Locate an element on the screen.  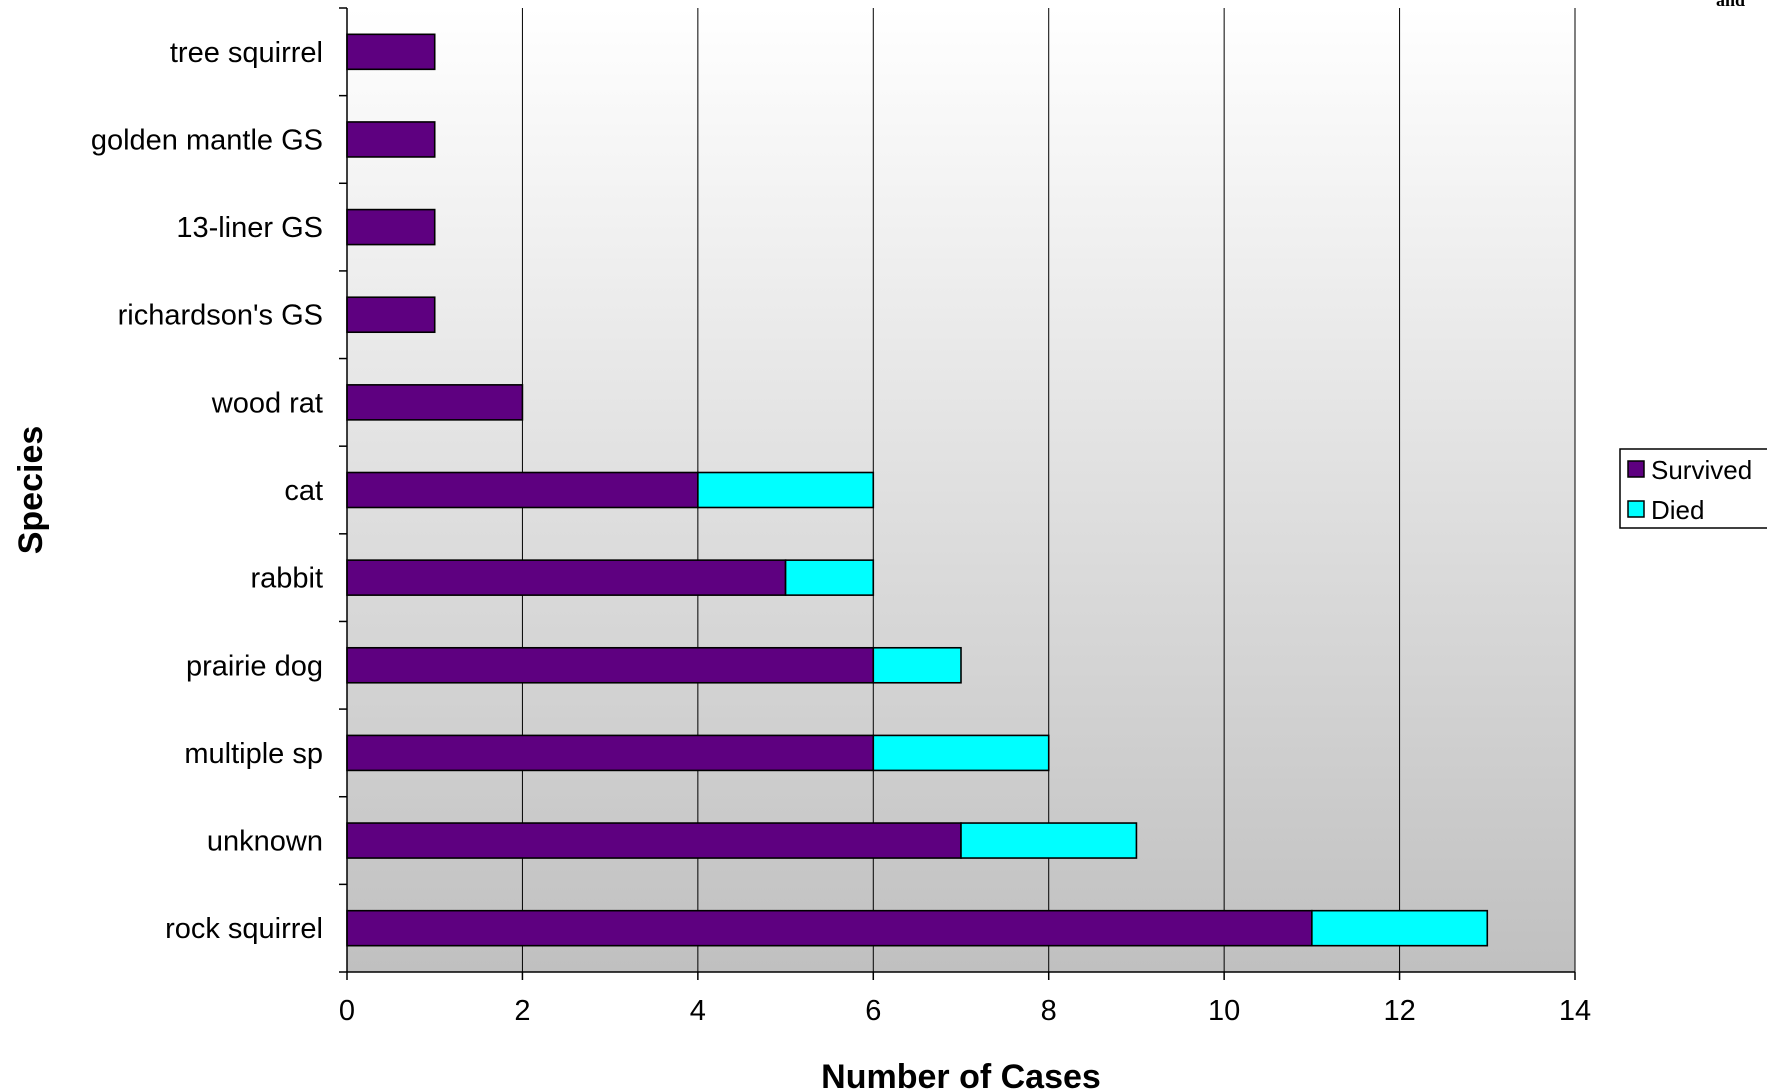
legend: Survived Died is located at coordinates (1693, 488).